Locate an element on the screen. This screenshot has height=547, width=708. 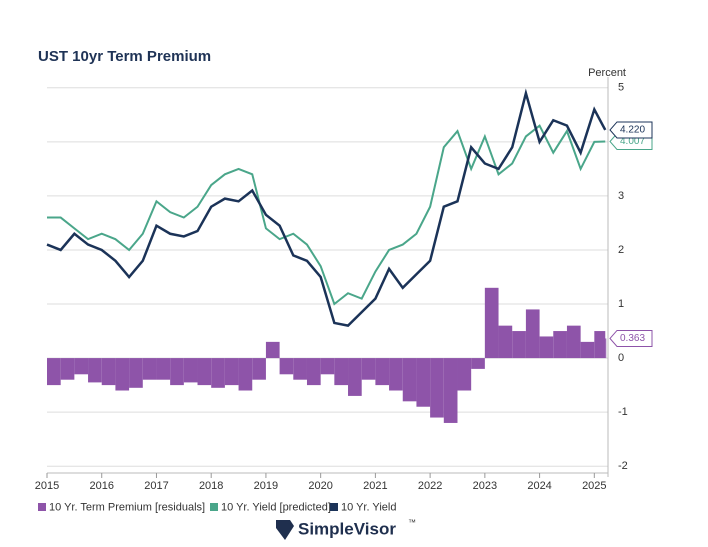
y-tick-label: 0 is located at coordinates (621, 358).